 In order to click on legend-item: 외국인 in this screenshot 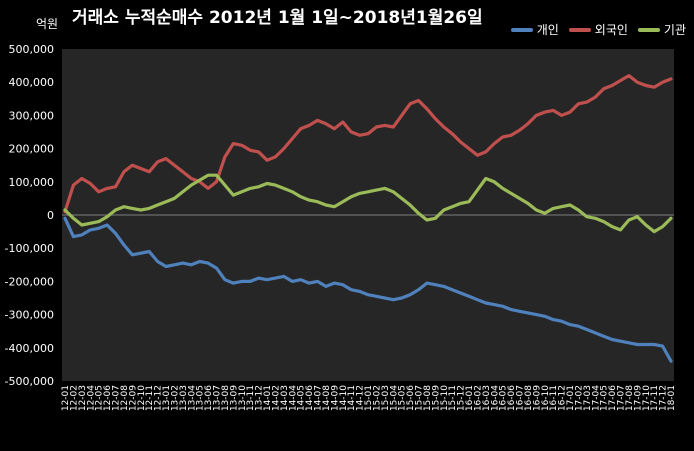, I will do `click(598, 29)`.